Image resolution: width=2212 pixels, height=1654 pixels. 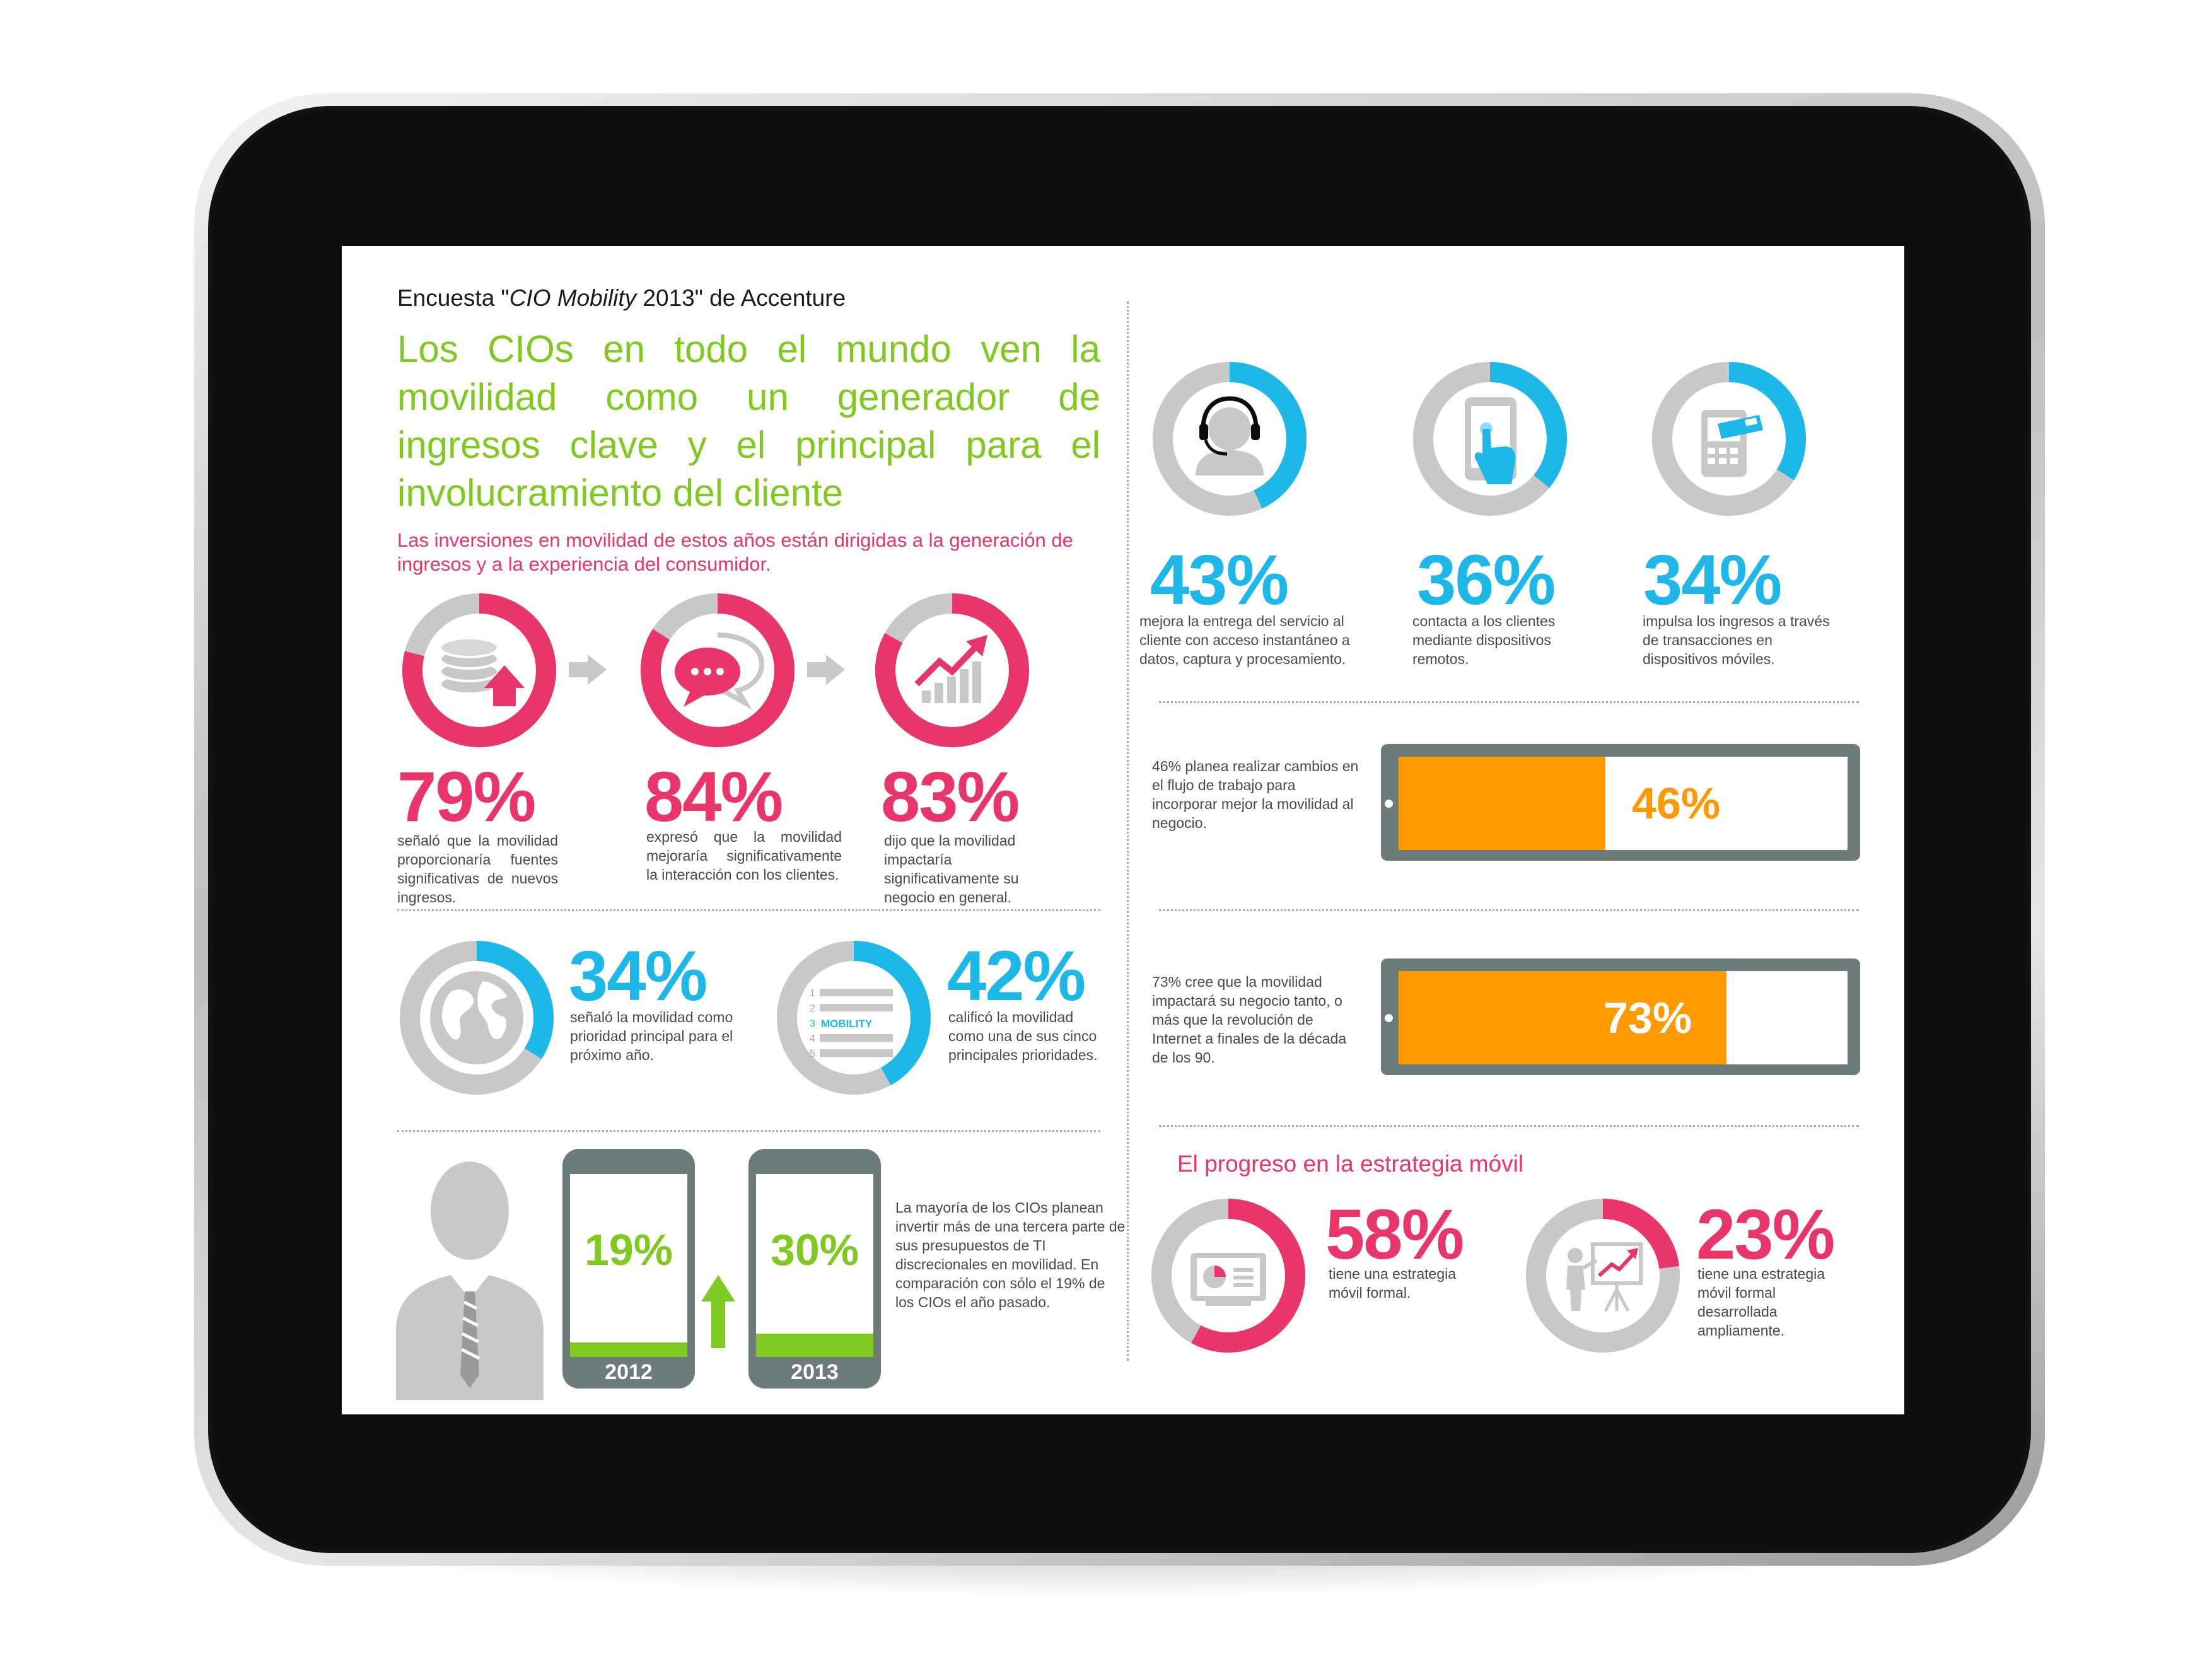 I want to click on phone-2013-pct: 30%, so click(x=814, y=1249).